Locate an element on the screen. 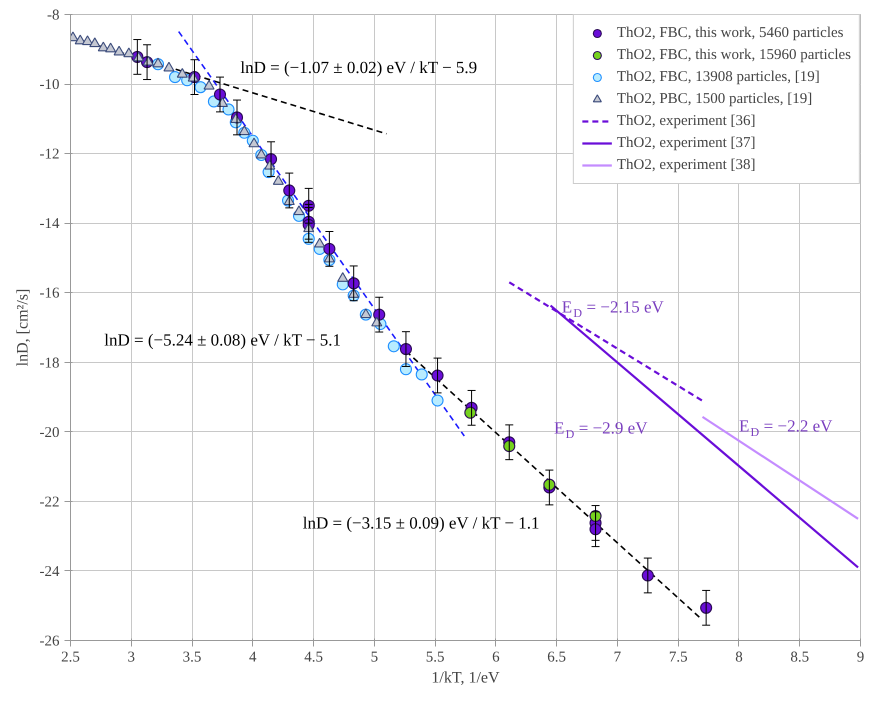  x-tick-label: 3.5 is located at coordinates (192, 658).